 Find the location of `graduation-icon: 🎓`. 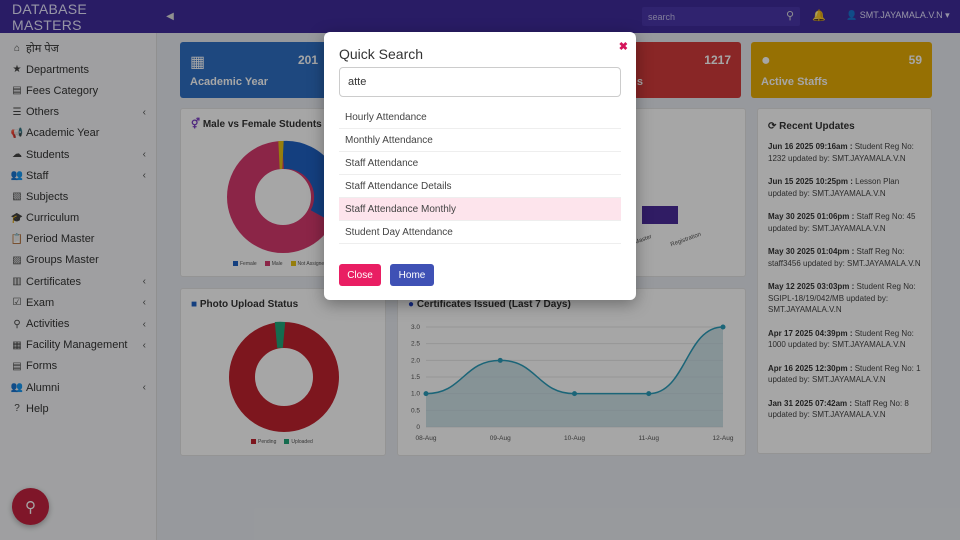

graduation-icon: 🎓 is located at coordinates (17, 218).